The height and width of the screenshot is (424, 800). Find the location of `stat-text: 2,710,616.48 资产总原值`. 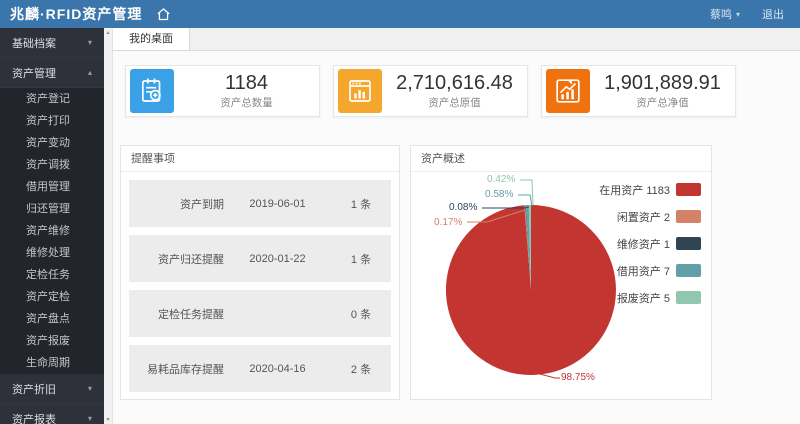

stat-text: 2,710,616.48 资产总原值 is located at coordinates (454, 91).